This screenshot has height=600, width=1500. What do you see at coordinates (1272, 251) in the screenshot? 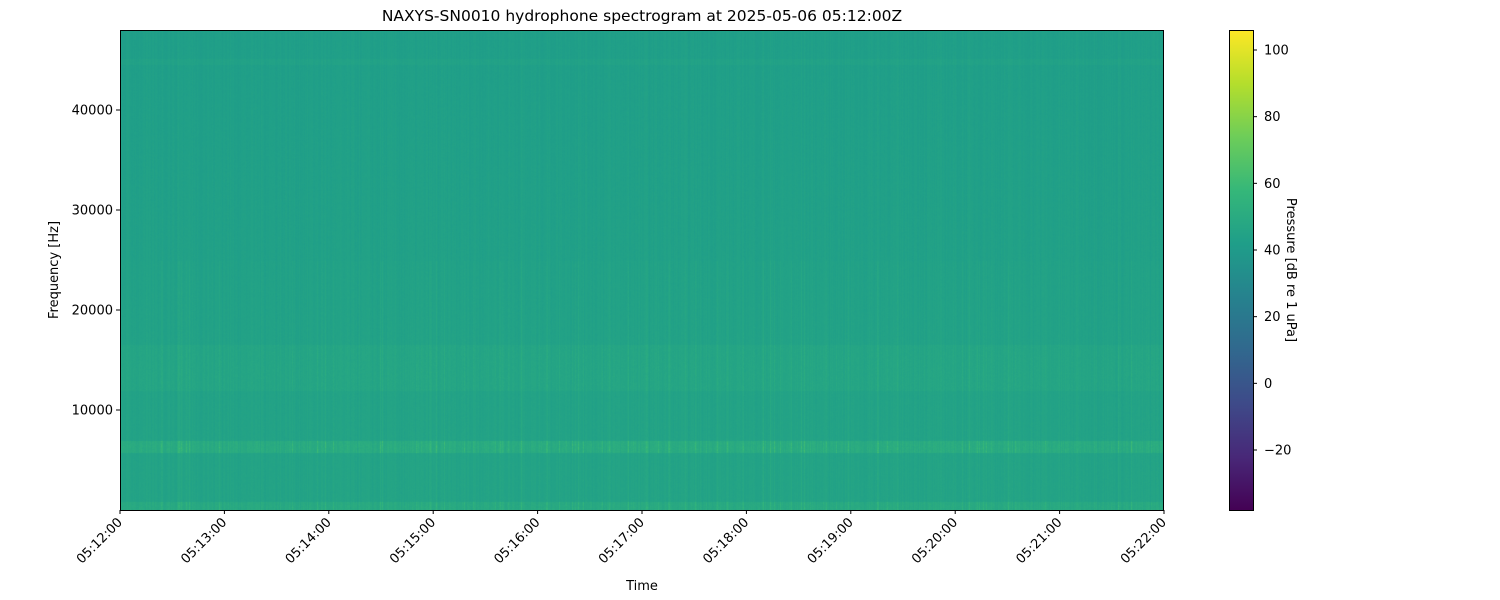
I see `colorbar-tick-label: 40` at bounding box center [1272, 251].